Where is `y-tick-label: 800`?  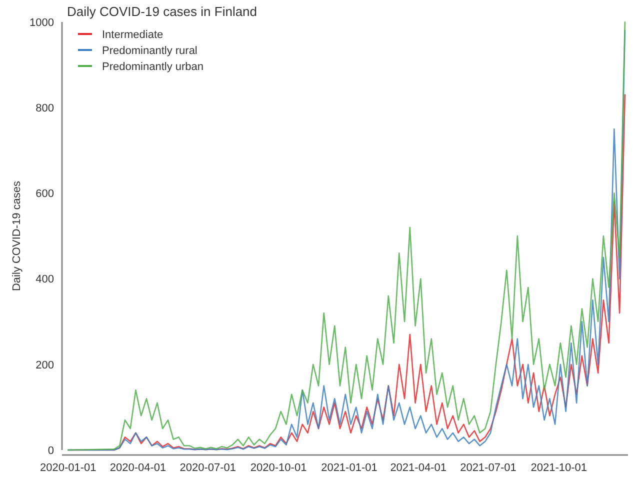
y-tick-label: 800 is located at coordinates (45, 108).